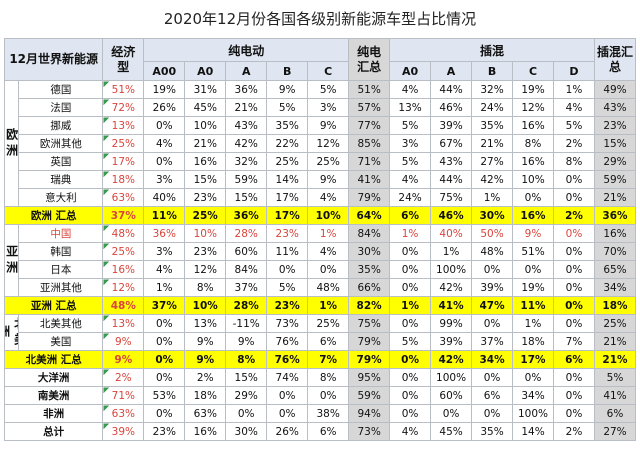  I want to click on economy-share-cell: 25%, so click(123, 143).